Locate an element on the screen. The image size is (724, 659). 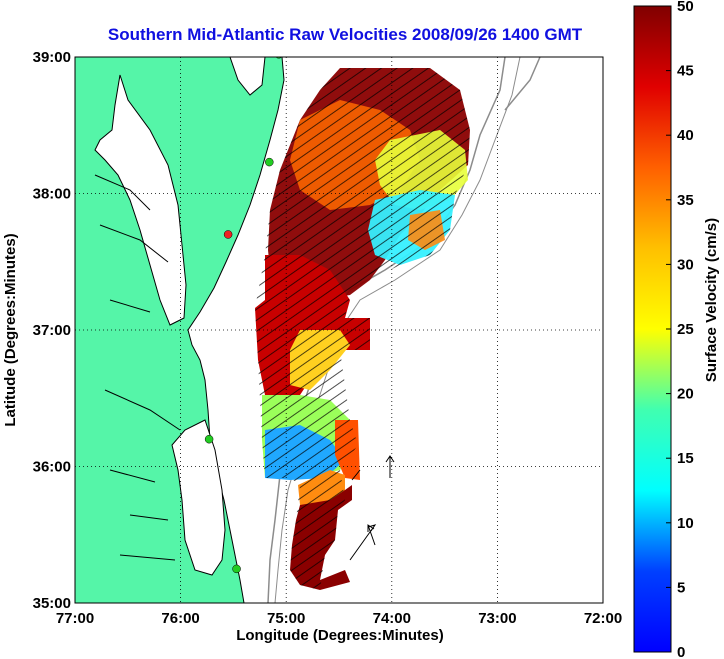
colorbar-label: Surface Velocity (cm/s) is located at coordinates (711, 300).